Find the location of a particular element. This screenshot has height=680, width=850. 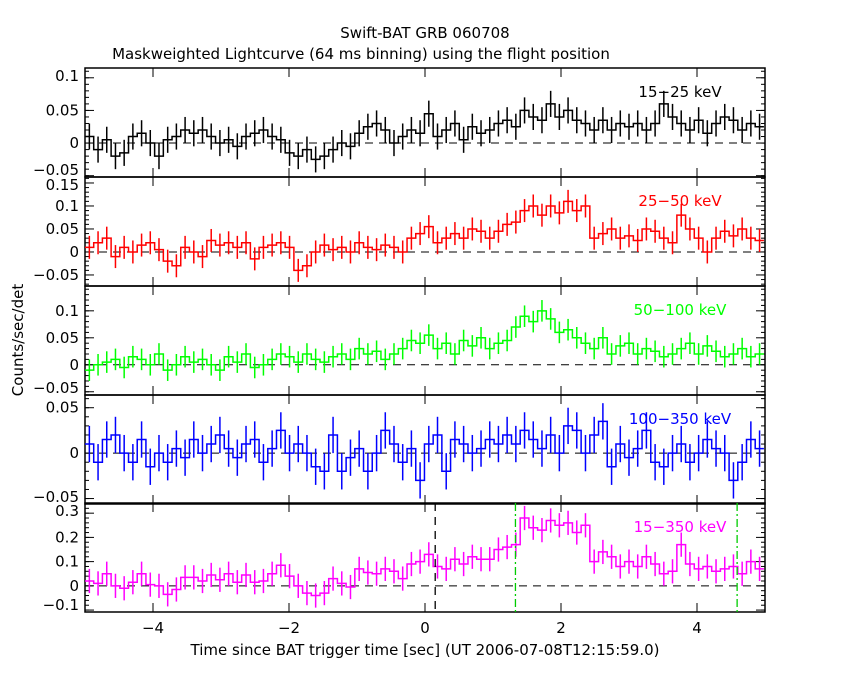

y-tick-label: 0.15 is located at coordinates (62, 185).